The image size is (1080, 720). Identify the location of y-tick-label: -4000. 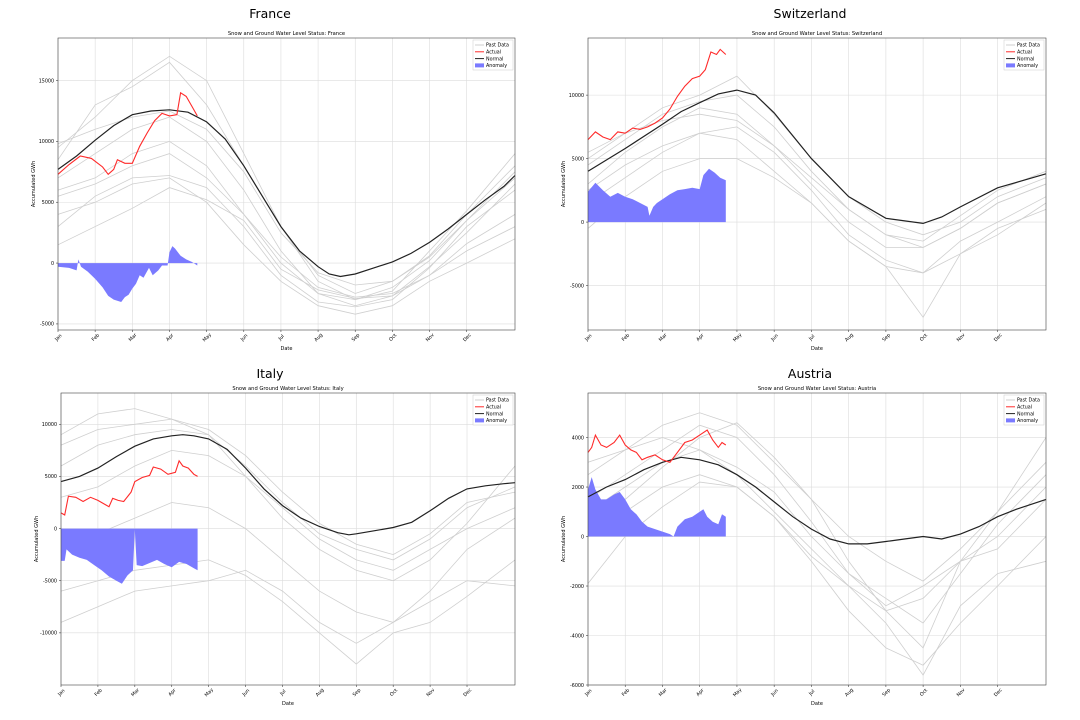
(577, 636).